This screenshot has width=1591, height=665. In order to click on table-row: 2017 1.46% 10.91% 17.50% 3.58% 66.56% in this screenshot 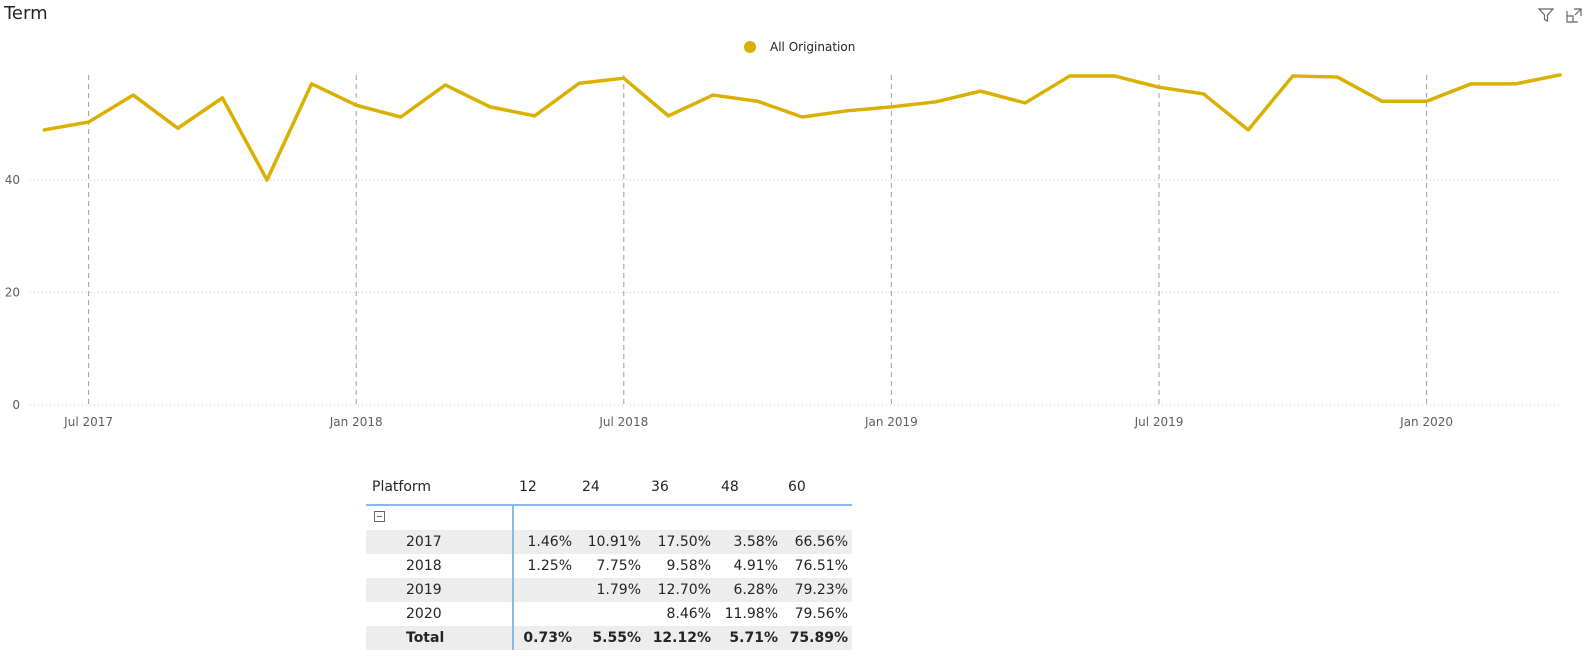, I will do `click(609, 542)`.